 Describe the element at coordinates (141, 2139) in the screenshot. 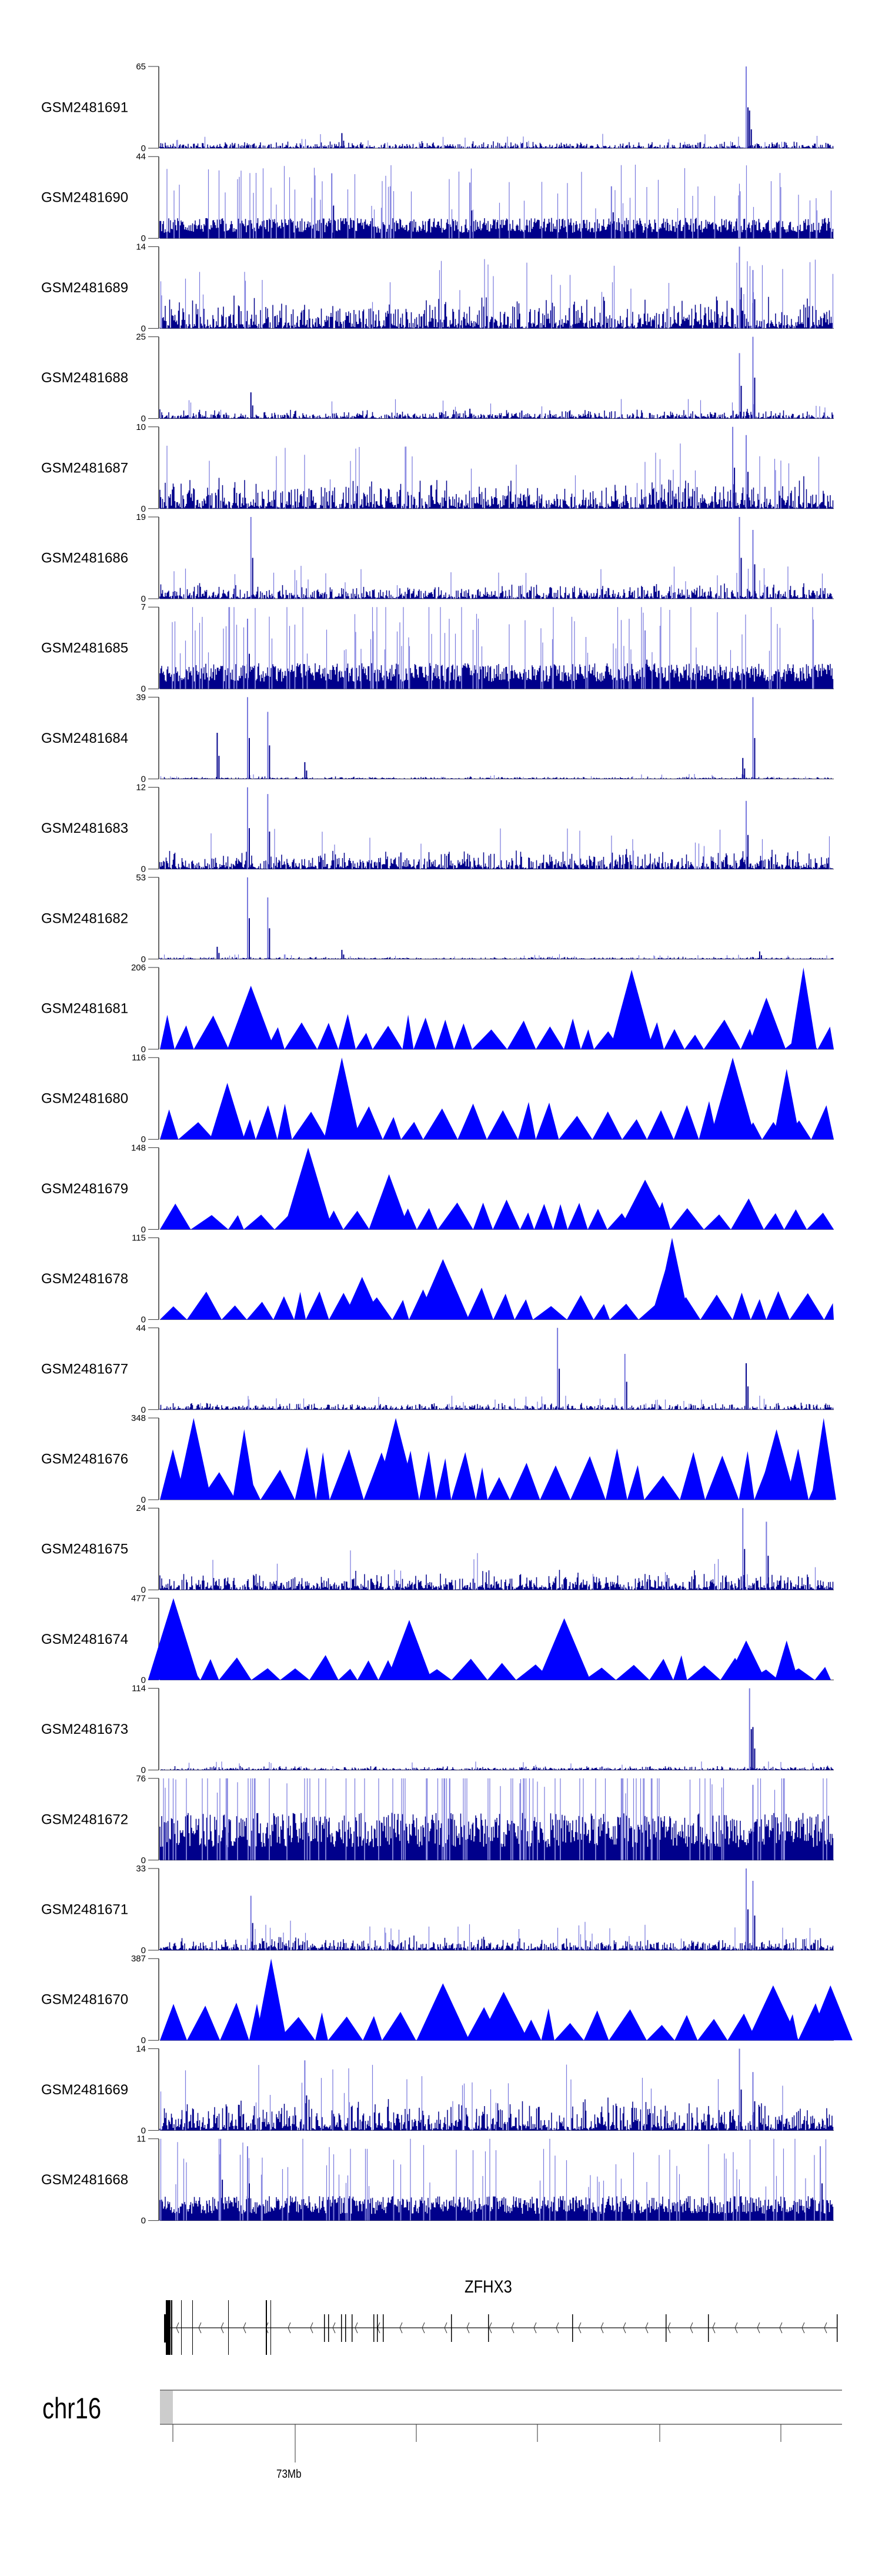

I see `y-max-label: 11` at that location.